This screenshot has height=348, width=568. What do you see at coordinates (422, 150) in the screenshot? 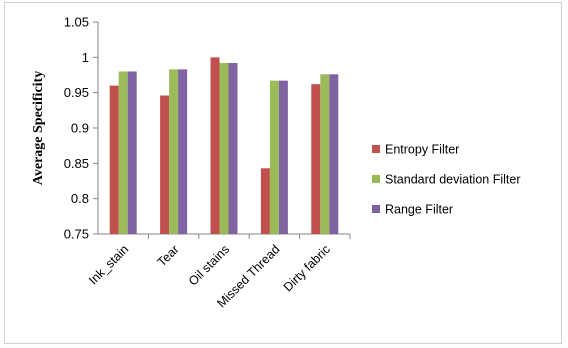
I see `legend-label: Entropy Filter` at bounding box center [422, 150].